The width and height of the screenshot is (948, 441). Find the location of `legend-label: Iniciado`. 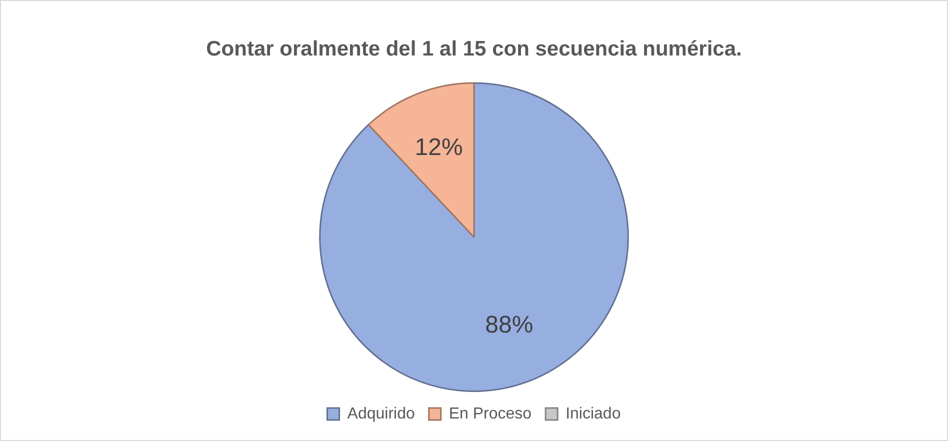

legend-label: Iniciado is located at coordinates (593, 413).